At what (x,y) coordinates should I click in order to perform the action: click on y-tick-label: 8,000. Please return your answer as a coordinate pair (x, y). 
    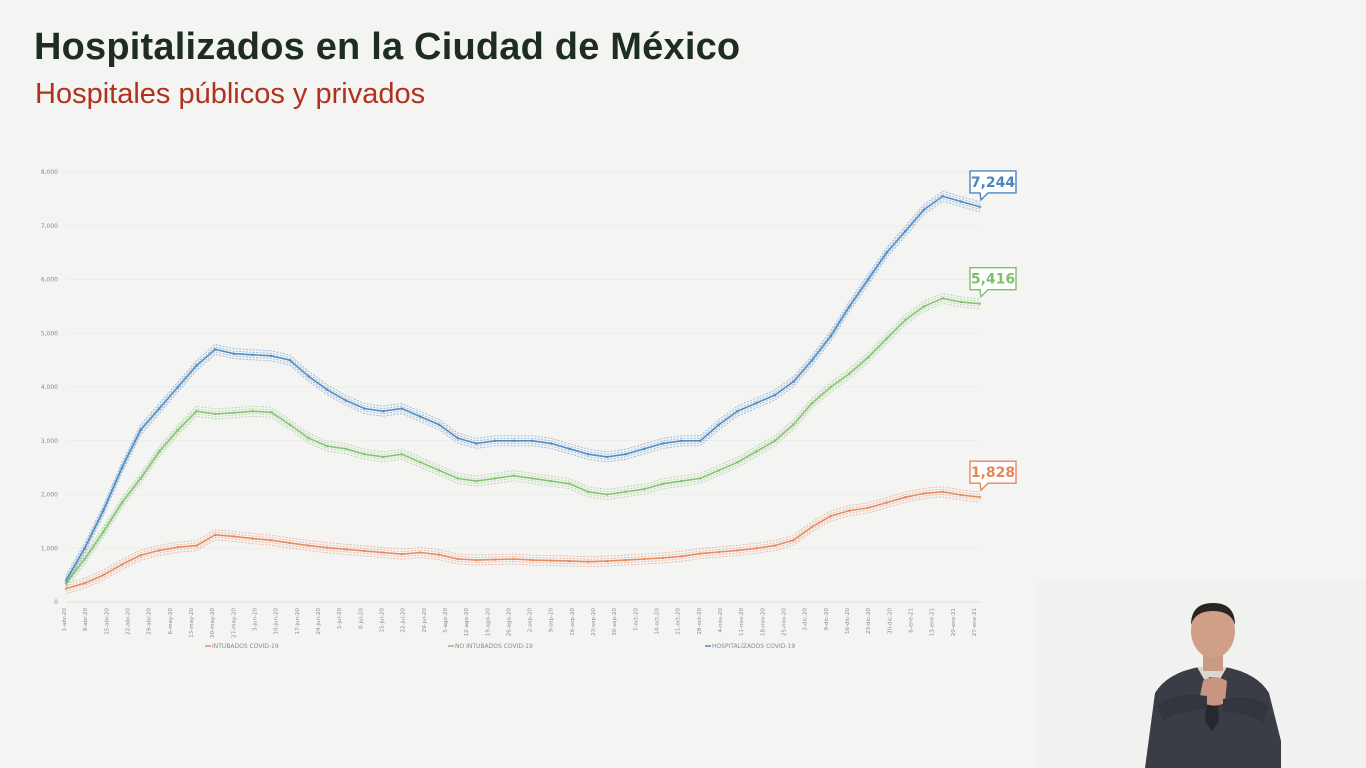
    Looking at the image, I should click on (49, 172).